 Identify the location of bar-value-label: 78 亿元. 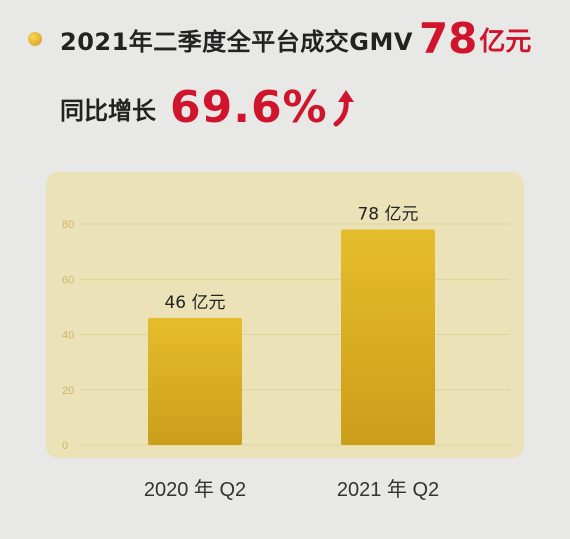
(387, 215).